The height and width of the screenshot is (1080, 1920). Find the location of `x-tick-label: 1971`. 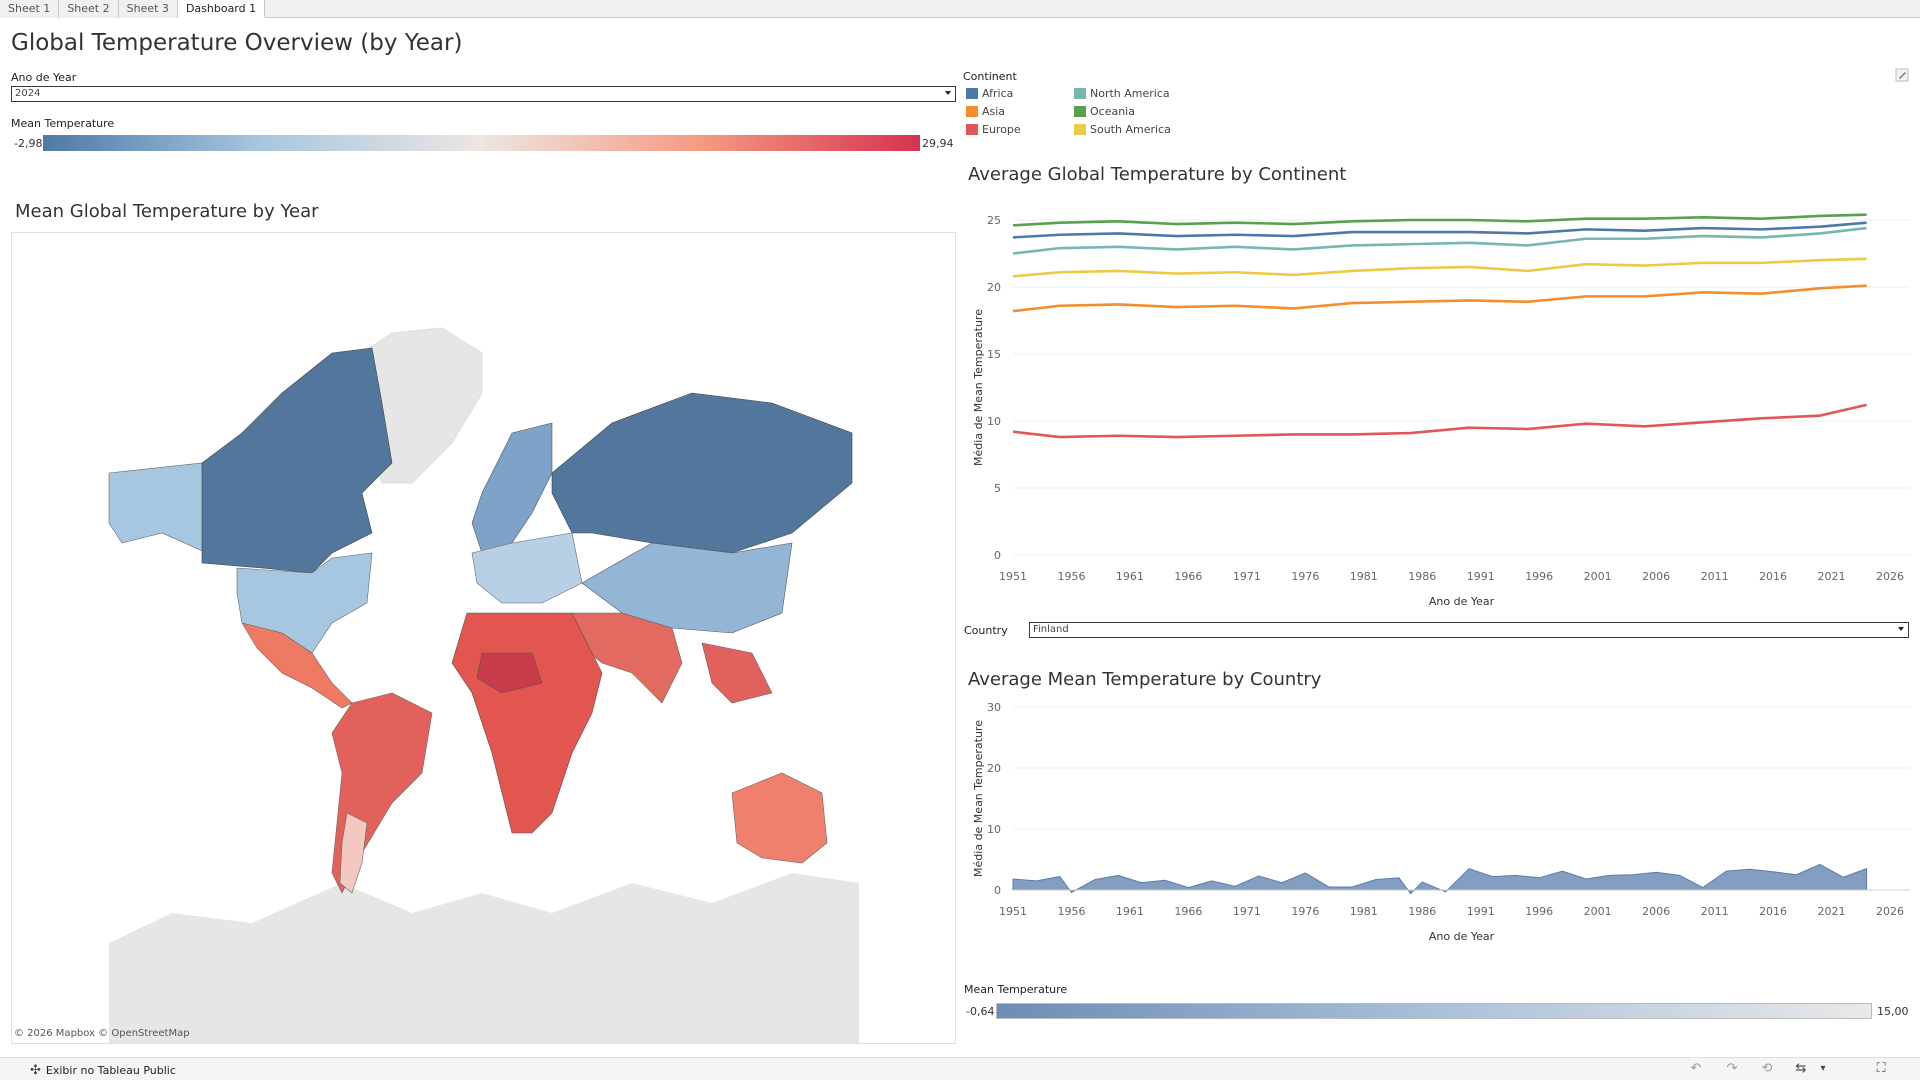

x-tick-label: 1971 is located at coordinates (1247, 911).